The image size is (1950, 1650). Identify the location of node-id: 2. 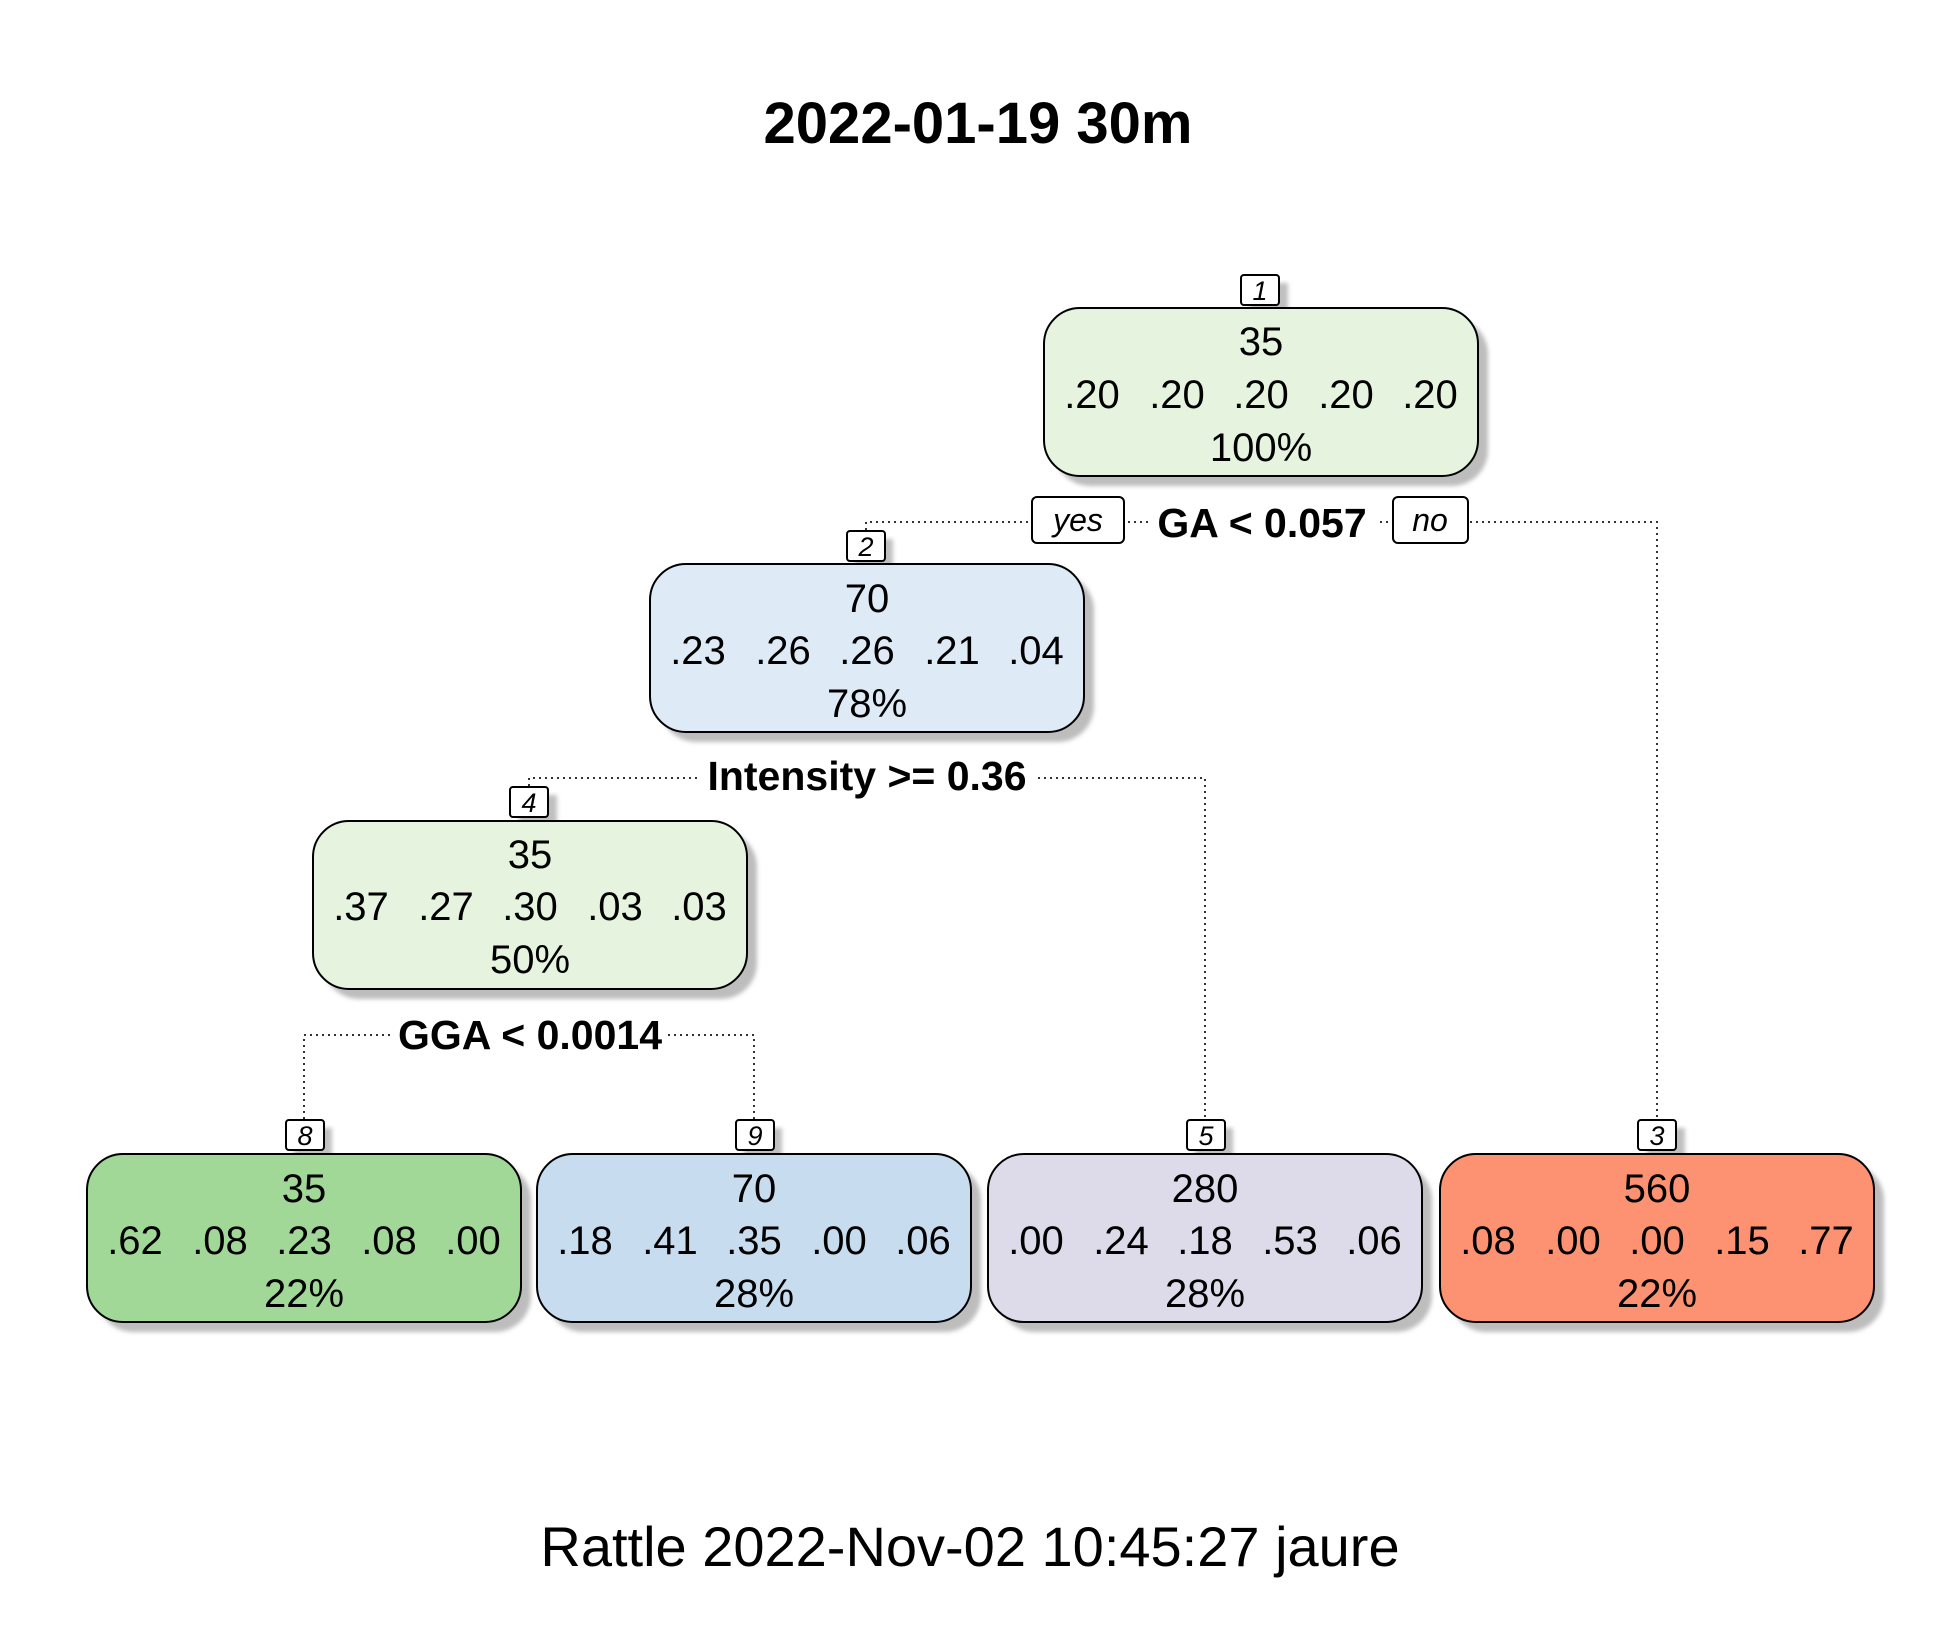
(865, 547).